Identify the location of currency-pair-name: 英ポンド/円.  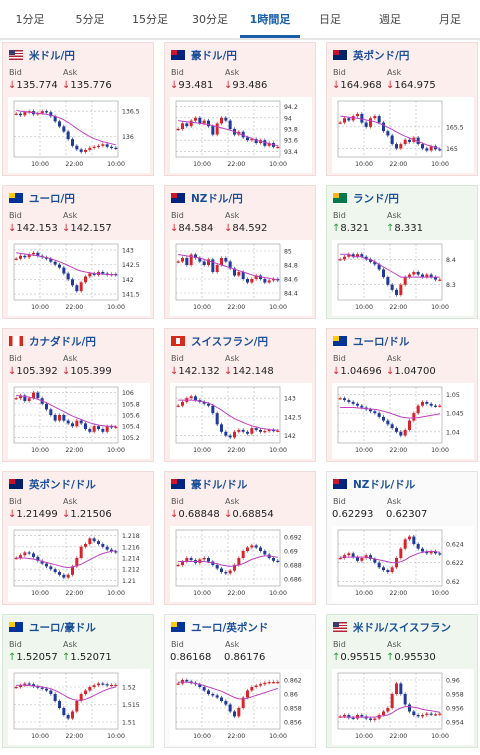
(381, 55).